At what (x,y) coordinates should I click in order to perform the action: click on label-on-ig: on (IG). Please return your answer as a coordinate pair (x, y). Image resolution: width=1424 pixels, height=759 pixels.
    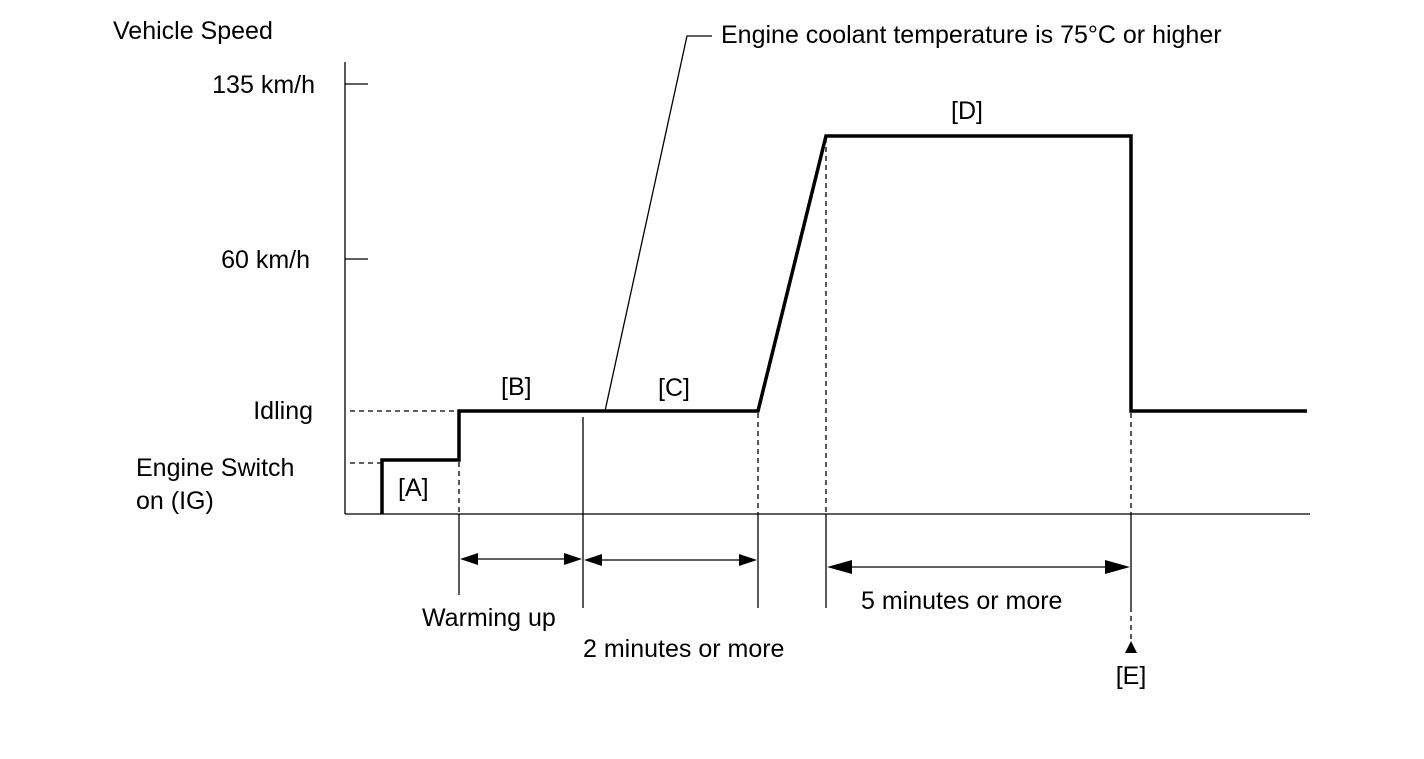
    Looking at the image, I should click on (175, 501).